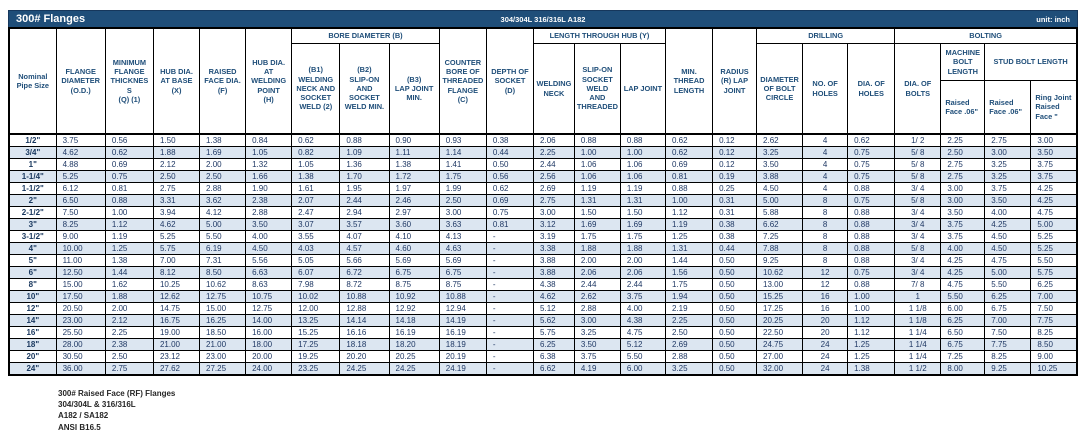  Describe the element at coordinates (316, 224) in the screenshot. I see `value-cell: 3.07` at that location.